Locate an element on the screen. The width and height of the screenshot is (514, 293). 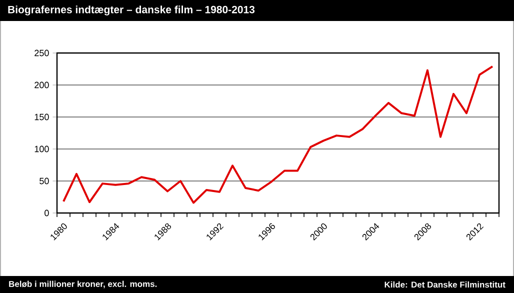
y-tick-label: 200 is located at coordinates (41, 85).